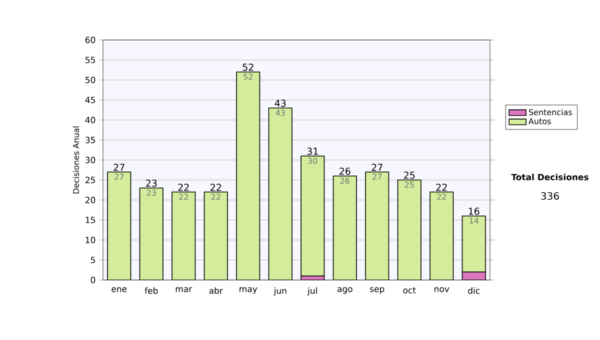 This screenshot has width=600, height=340. I want to click on text: 336, so click(550, 196).